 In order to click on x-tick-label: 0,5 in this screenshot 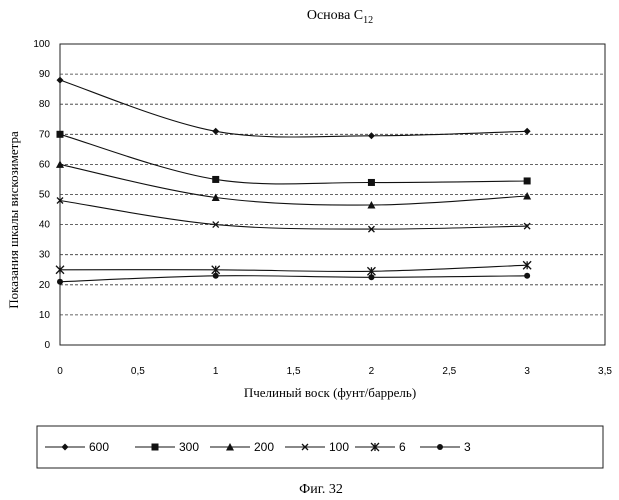, I will do `click(138, 371)`.